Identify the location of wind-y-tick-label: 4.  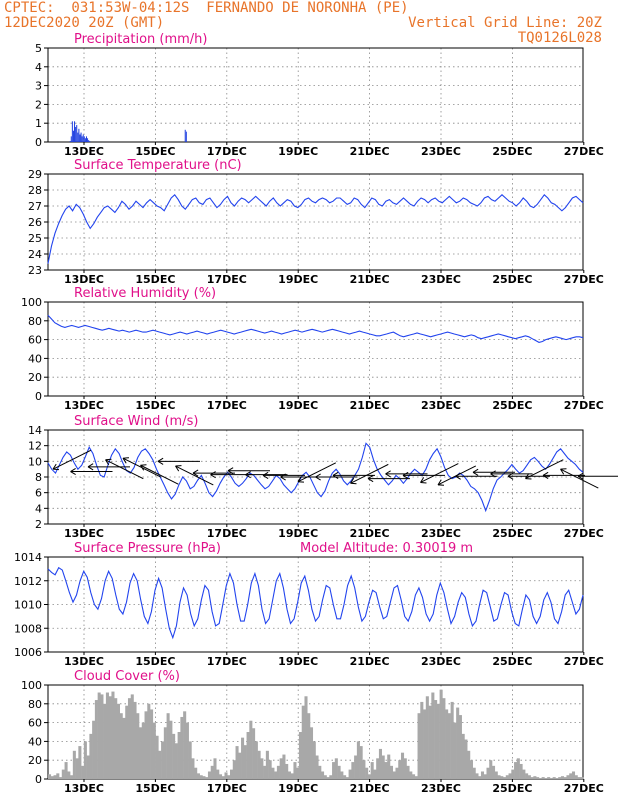
(38, 508).